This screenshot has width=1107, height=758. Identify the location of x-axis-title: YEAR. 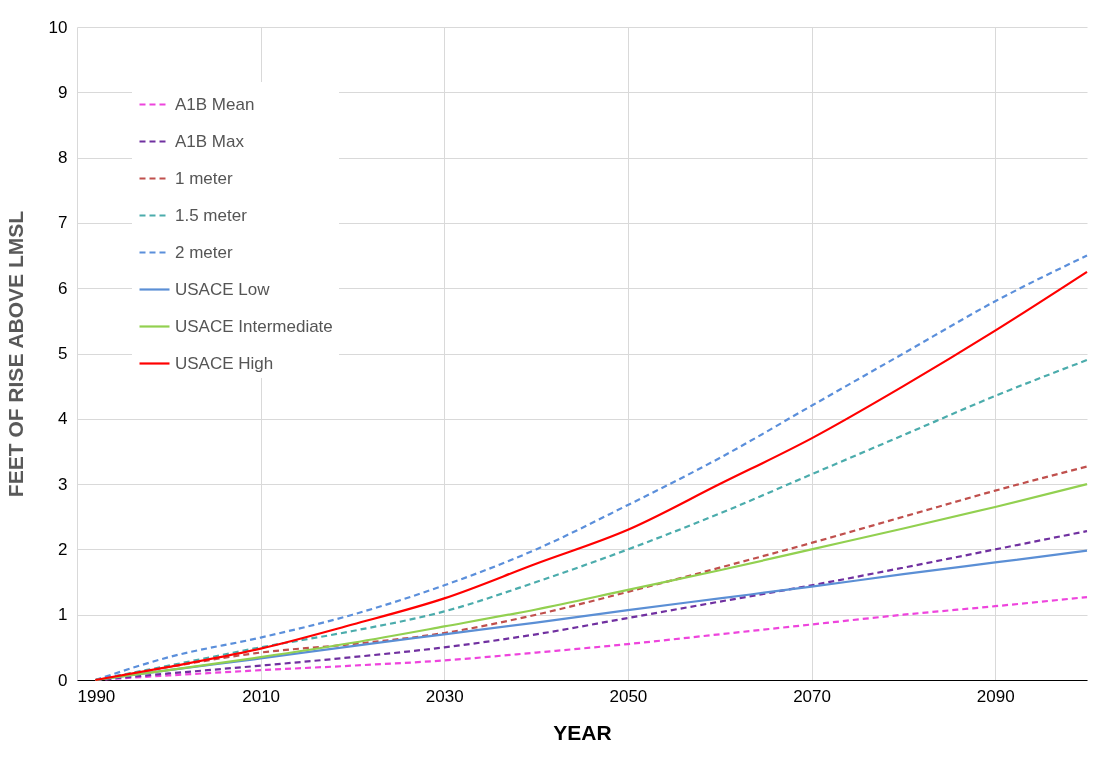
(582, 732).